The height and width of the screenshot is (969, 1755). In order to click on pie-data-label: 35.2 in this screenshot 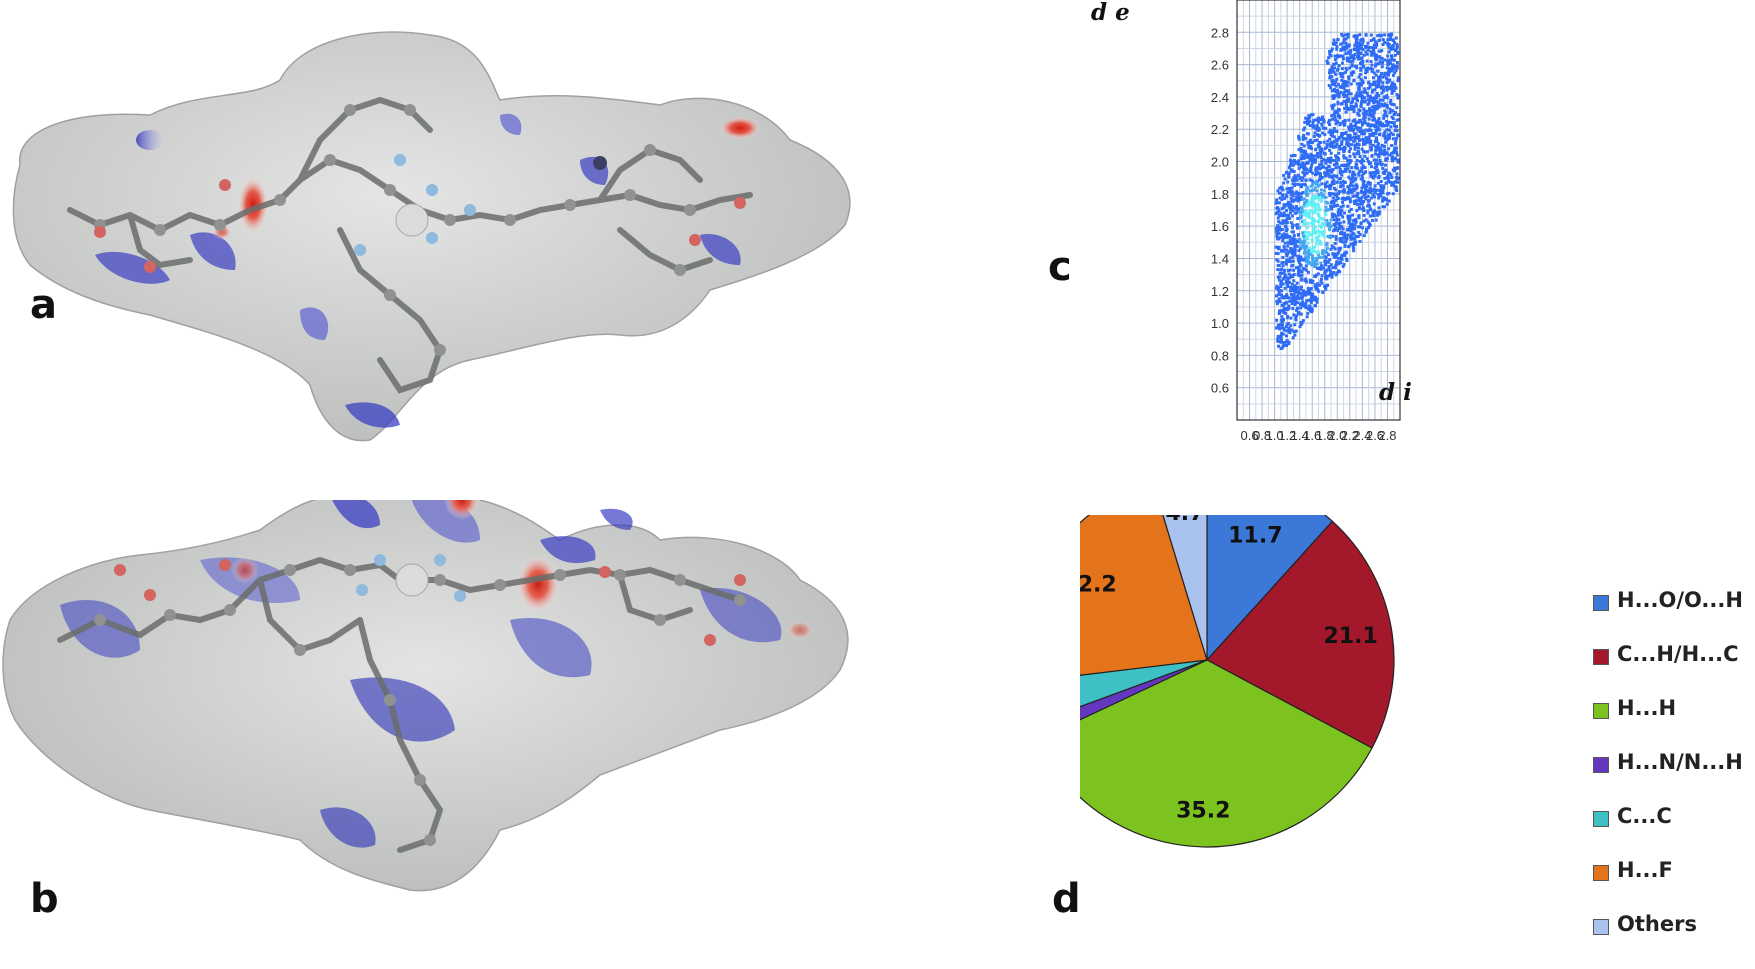, I will do `click(1203, 811)`.